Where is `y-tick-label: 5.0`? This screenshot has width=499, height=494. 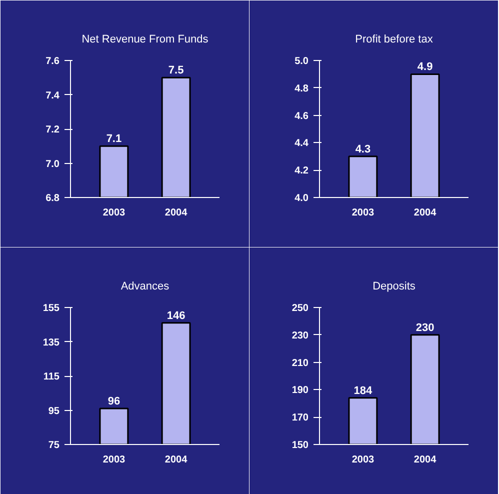 y-tick-label: 5.0 is located at coordinates (301, 61).